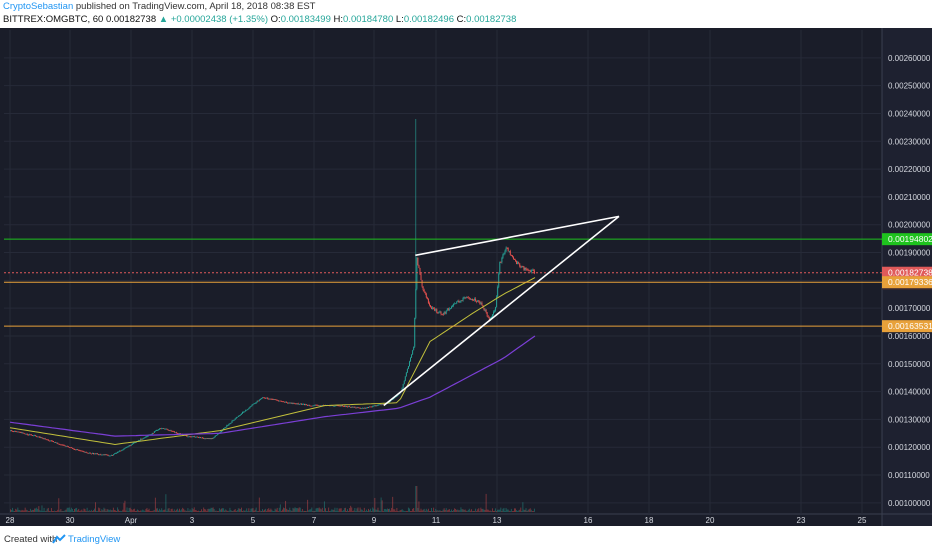 The image size is (932, 550). Describe the element at coordinates (907, 282) in the screenshot. I see `support-upper-badge` at that location.